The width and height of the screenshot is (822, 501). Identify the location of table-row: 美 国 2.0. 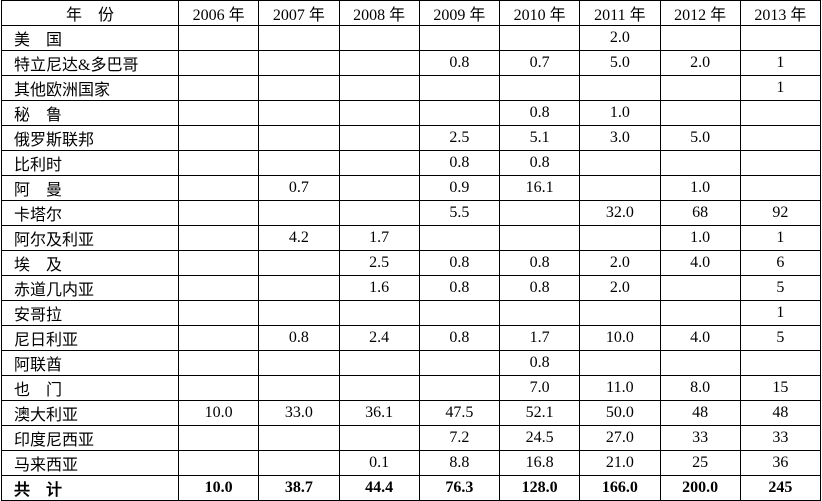
(411, 38).